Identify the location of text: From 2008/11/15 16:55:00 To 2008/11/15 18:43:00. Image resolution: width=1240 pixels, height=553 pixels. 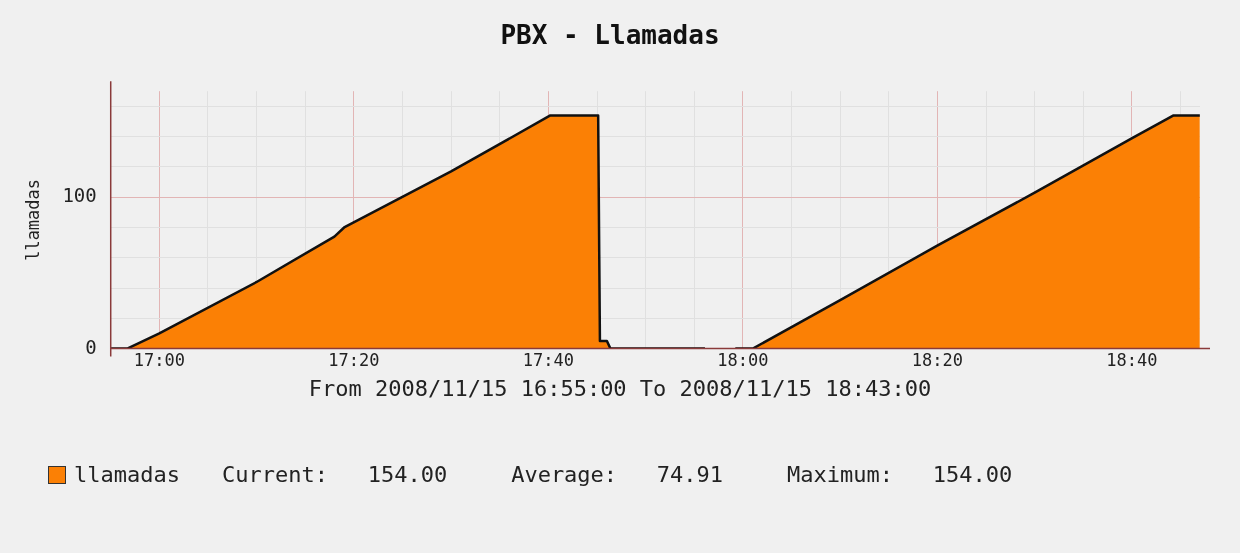
(620, 388).